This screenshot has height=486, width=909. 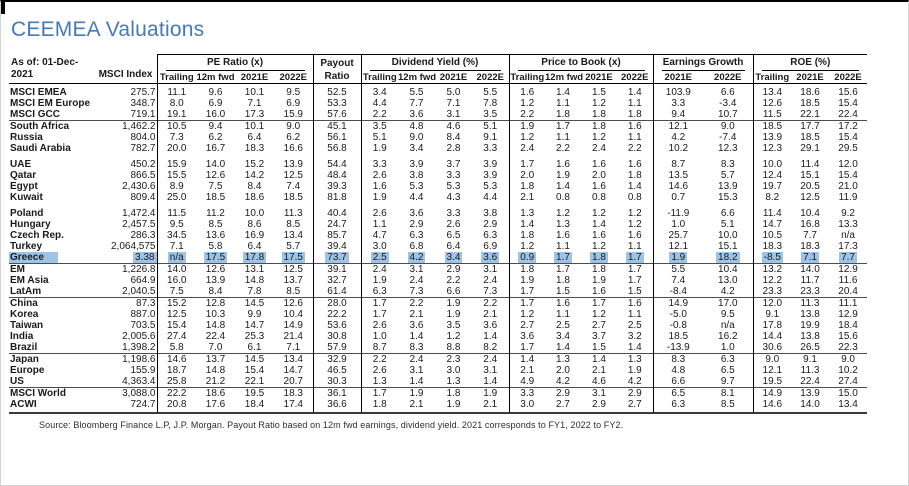 I want to click on col-pe-2021e: 2021E, so click(x=254, y=77).